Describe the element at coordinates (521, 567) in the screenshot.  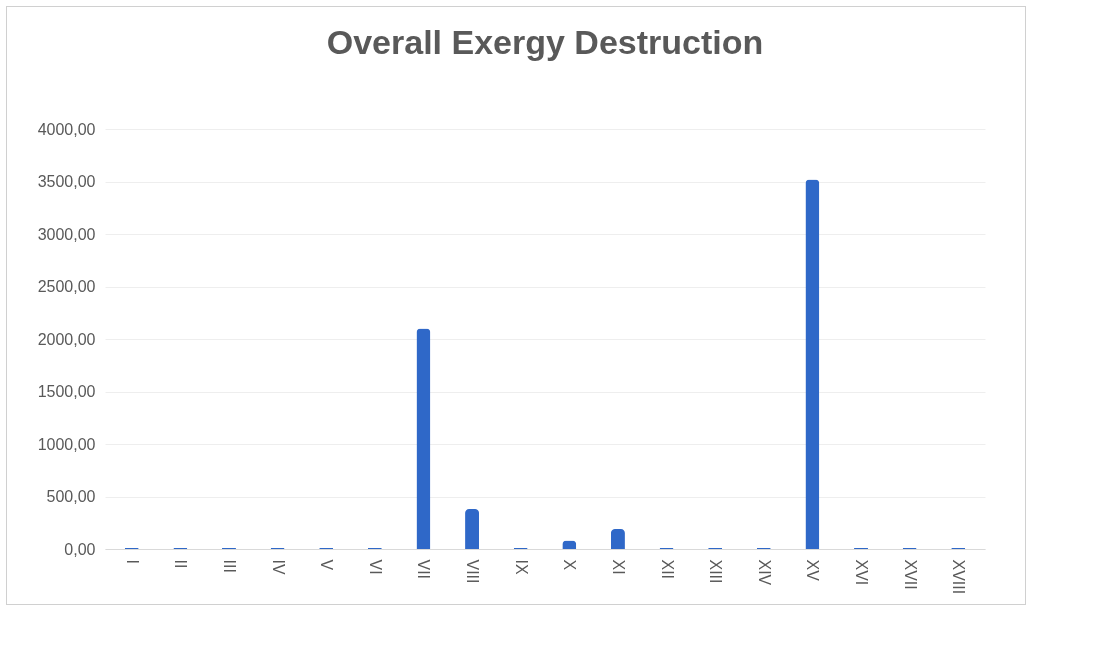
I see `x-tick-label: IX` at that location.